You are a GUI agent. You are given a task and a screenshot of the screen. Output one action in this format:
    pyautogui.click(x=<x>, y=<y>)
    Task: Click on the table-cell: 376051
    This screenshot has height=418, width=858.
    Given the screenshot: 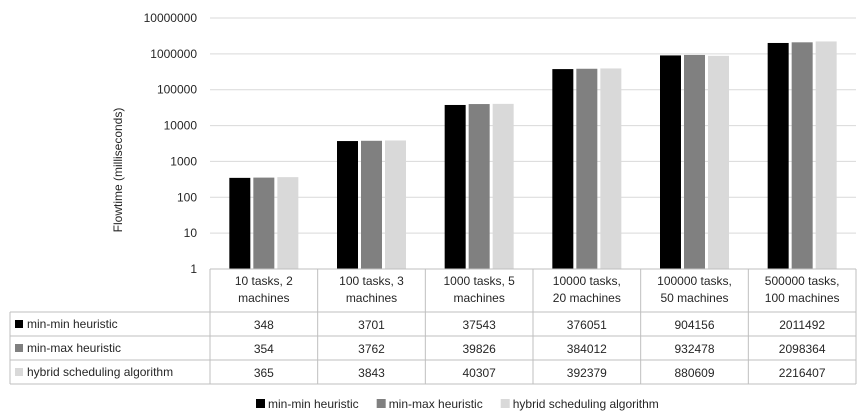 What is the action you would take?
    pyautogui.click(x=587, y=325)
    